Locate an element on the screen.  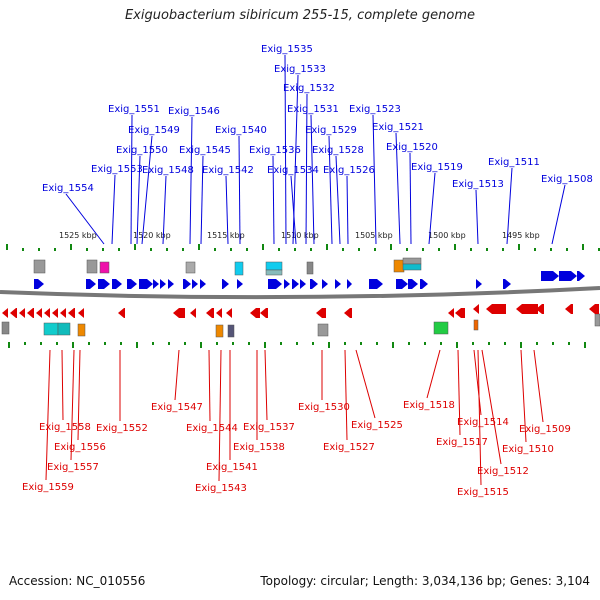
kbp-label: 1495 kbp is located at coordinates (521, 235).